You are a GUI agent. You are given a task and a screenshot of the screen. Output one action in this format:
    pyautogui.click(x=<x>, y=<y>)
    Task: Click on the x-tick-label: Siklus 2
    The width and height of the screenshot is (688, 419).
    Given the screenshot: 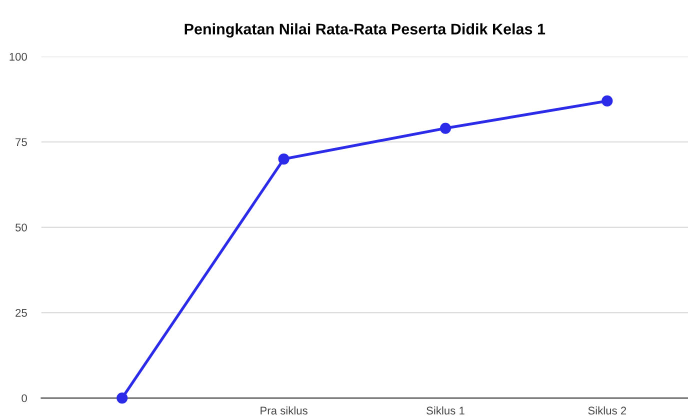 What is the action you would take?
    pyautogui.click(x=607, y=410)
    